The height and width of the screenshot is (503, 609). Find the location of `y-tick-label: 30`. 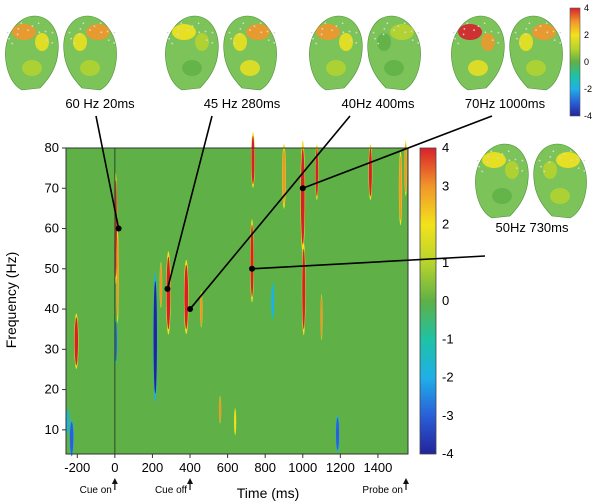

y-tick-label: 30 is located at coordinates (52, 348).